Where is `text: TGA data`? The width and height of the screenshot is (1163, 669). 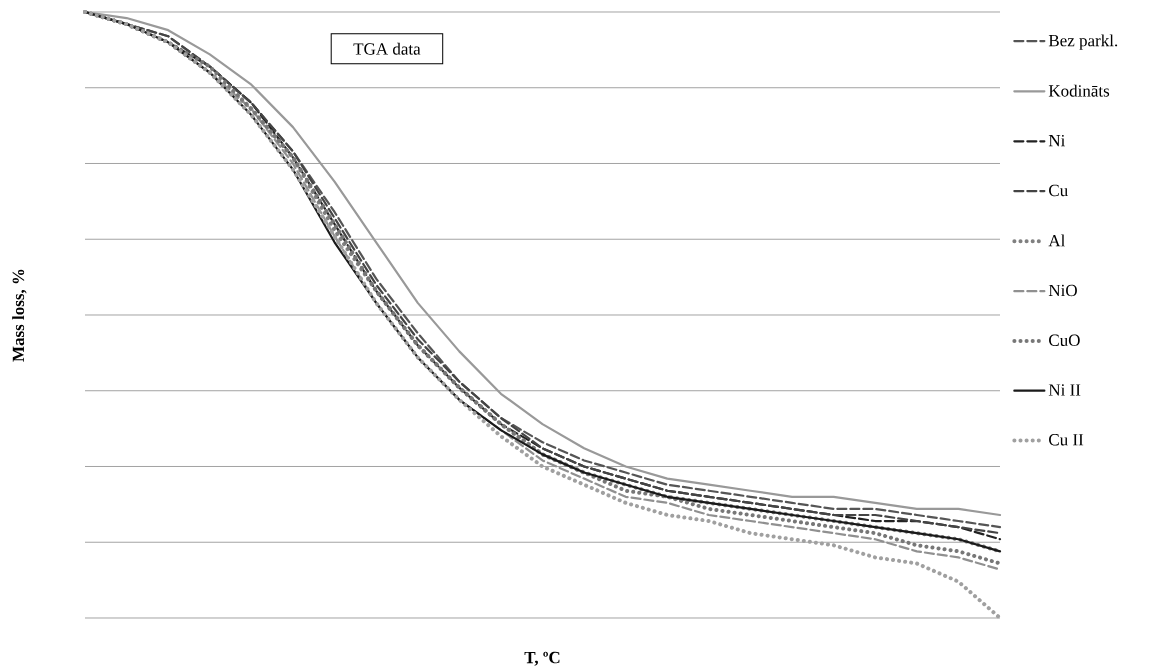
text: TGA data is located at coordinates (387, 48).